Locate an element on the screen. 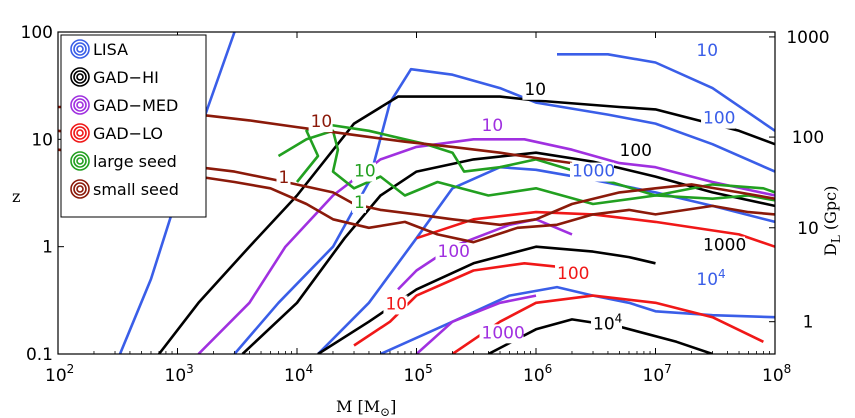  y2-tick-label-1: 10 is located at coordinates (808, 229).